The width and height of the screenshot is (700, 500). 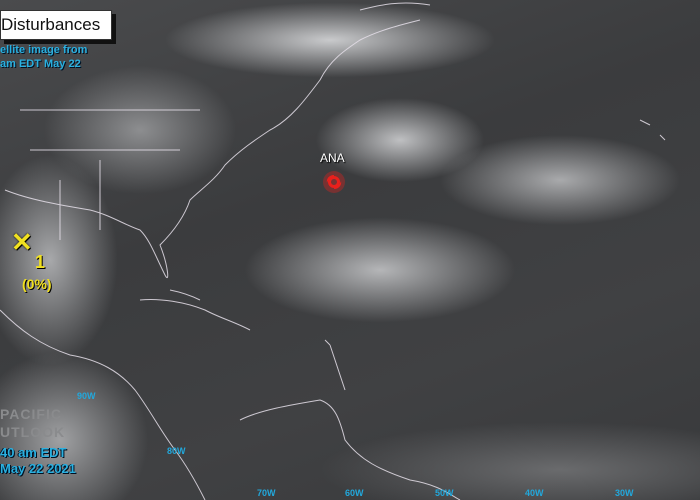 What do you see at coordinates (176, 451) in the screenshot?
I see `longitude-label: 80W` at bounding box center [176, 451].